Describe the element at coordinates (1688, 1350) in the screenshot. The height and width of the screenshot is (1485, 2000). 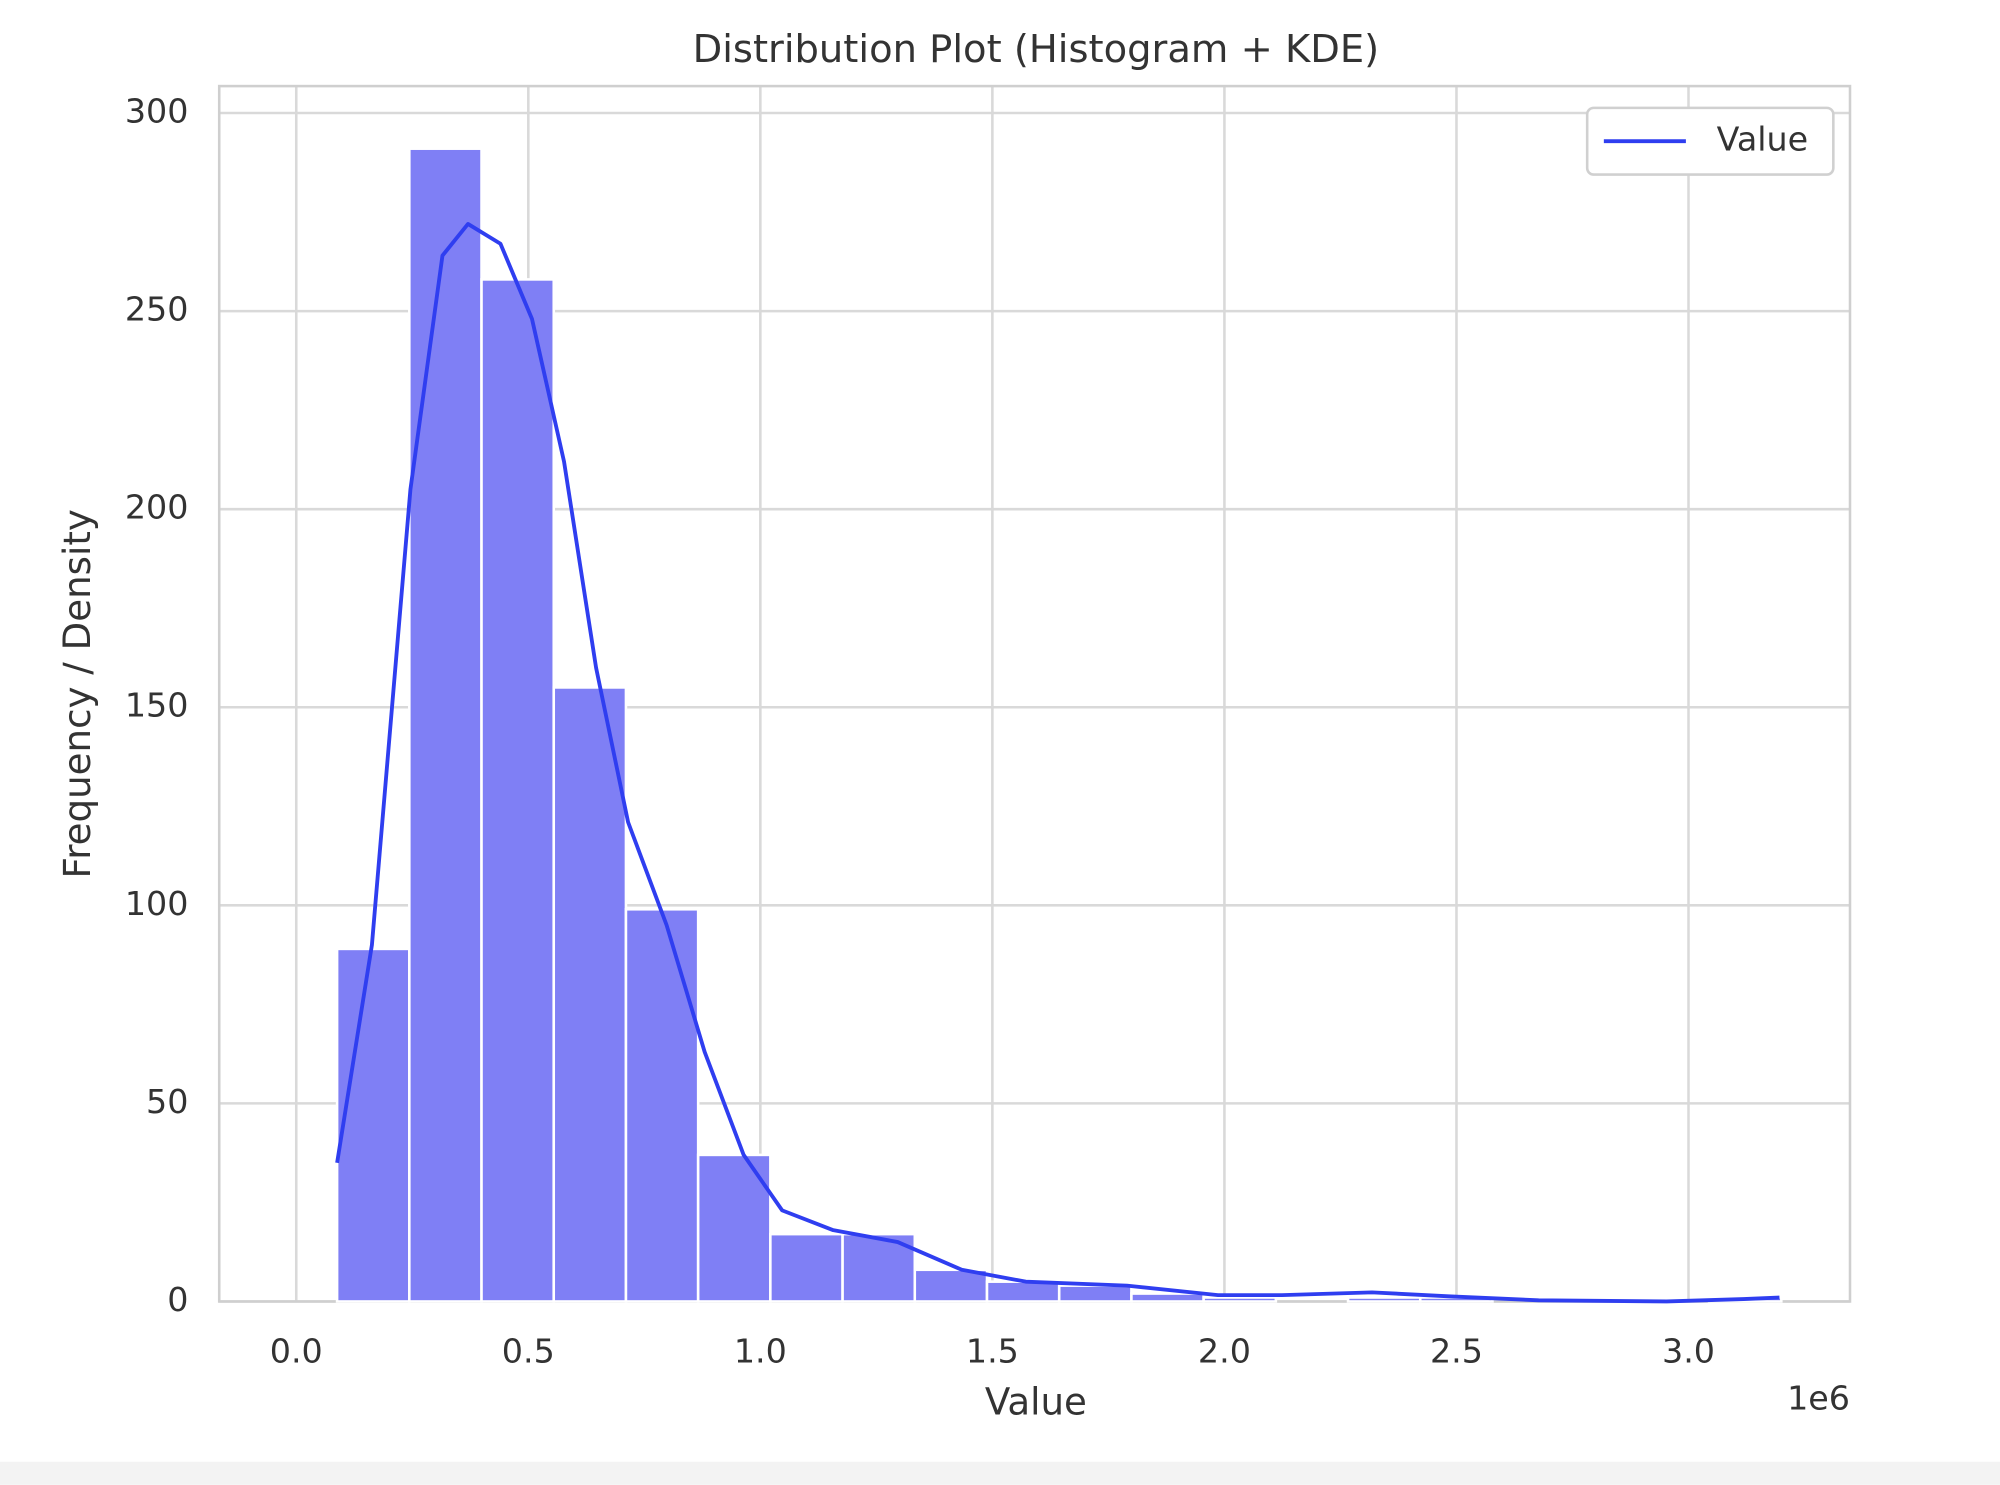
I see `x-tick-label: 3.0` at that location.